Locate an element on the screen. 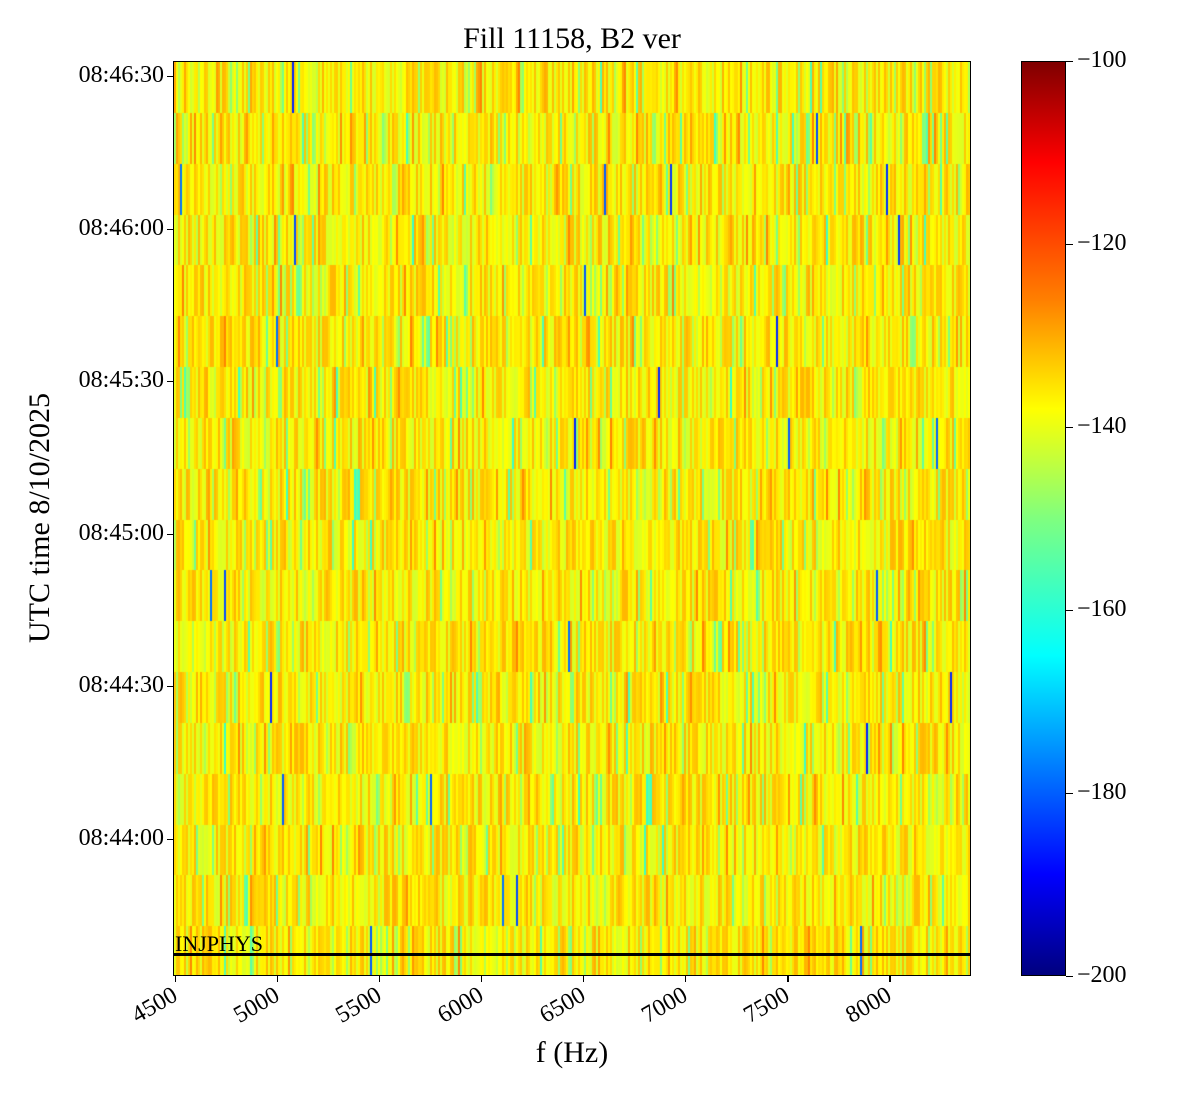 The image size is (1200, 1100). x-tick-label: 5000 is located at coordinates (257, 1005).